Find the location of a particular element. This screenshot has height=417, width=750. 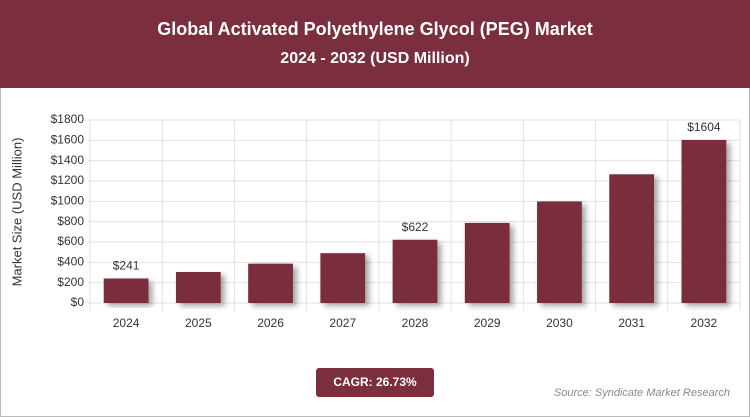

y-tick-label: $1600 is located at coordinates (68, 140).